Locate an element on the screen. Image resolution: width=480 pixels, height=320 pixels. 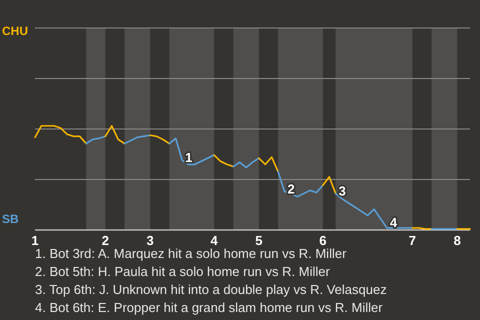
text: SB is located at coordinates (11, 219).